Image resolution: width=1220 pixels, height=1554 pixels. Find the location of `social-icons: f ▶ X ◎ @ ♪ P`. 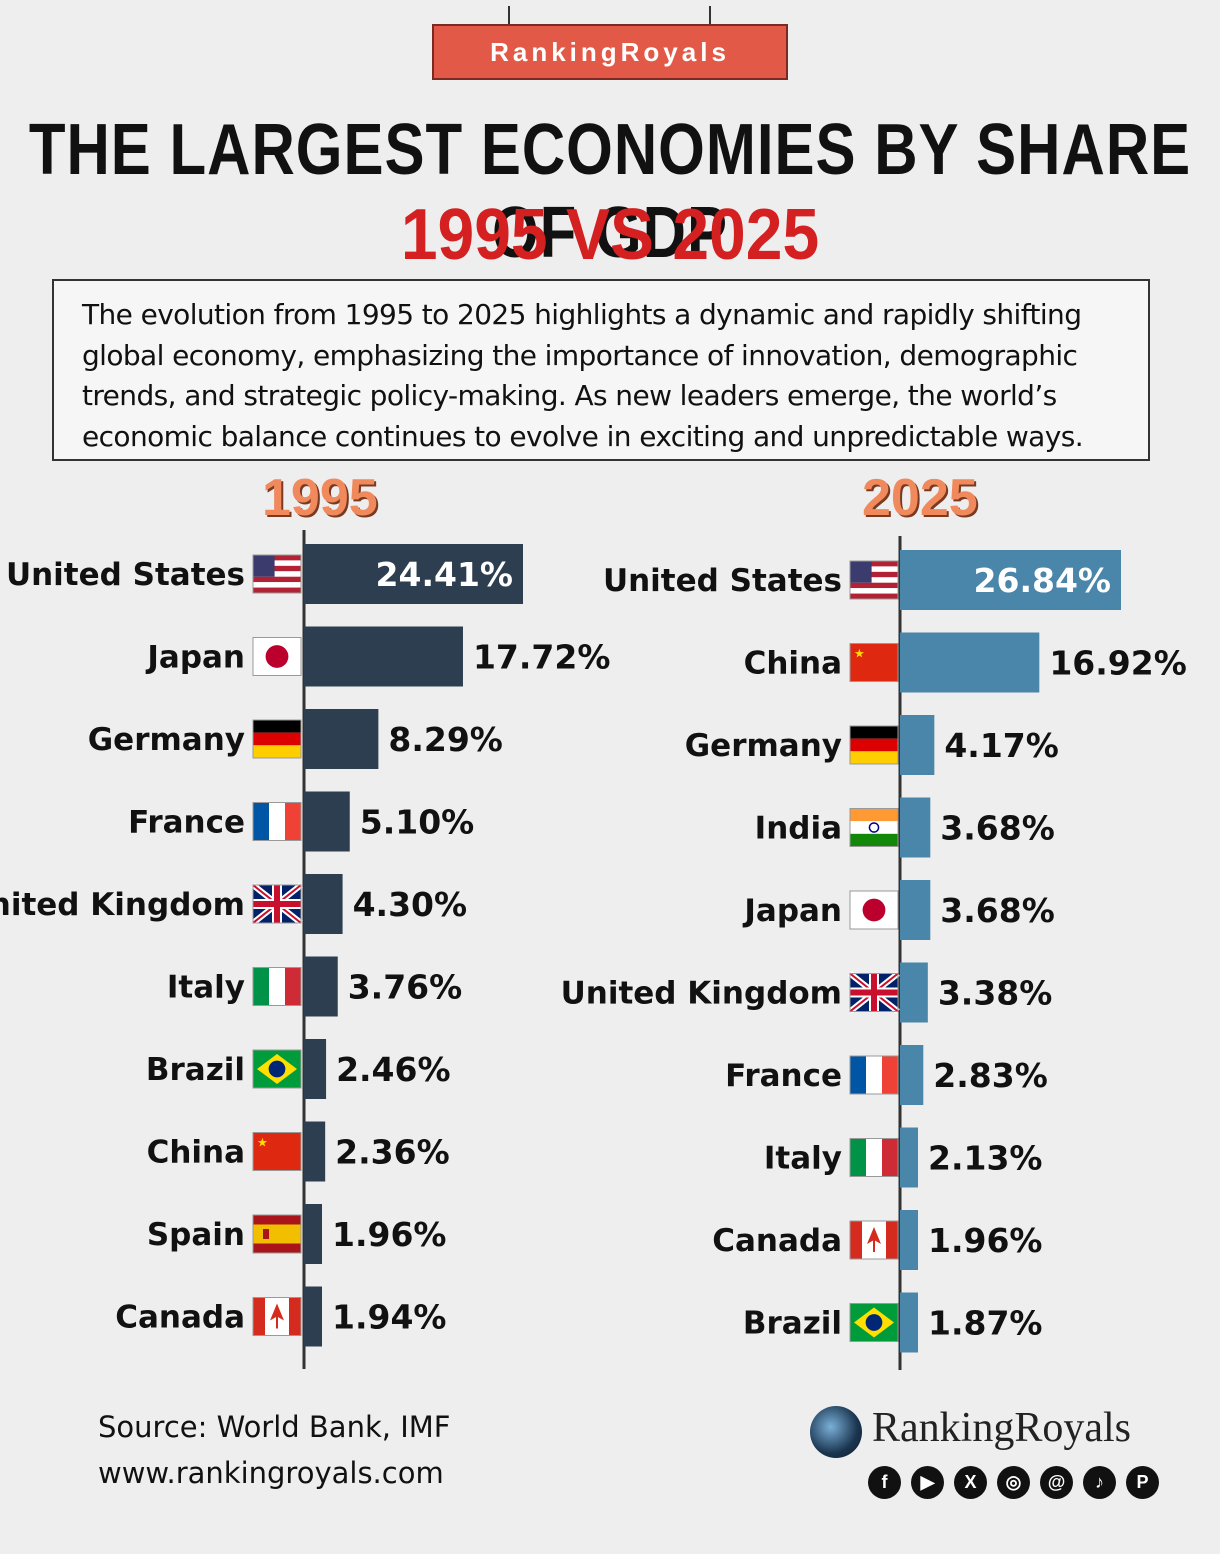

social-icons: f ▶ X ◎ @ ♪ P is located at coordinates (1013, 1482).